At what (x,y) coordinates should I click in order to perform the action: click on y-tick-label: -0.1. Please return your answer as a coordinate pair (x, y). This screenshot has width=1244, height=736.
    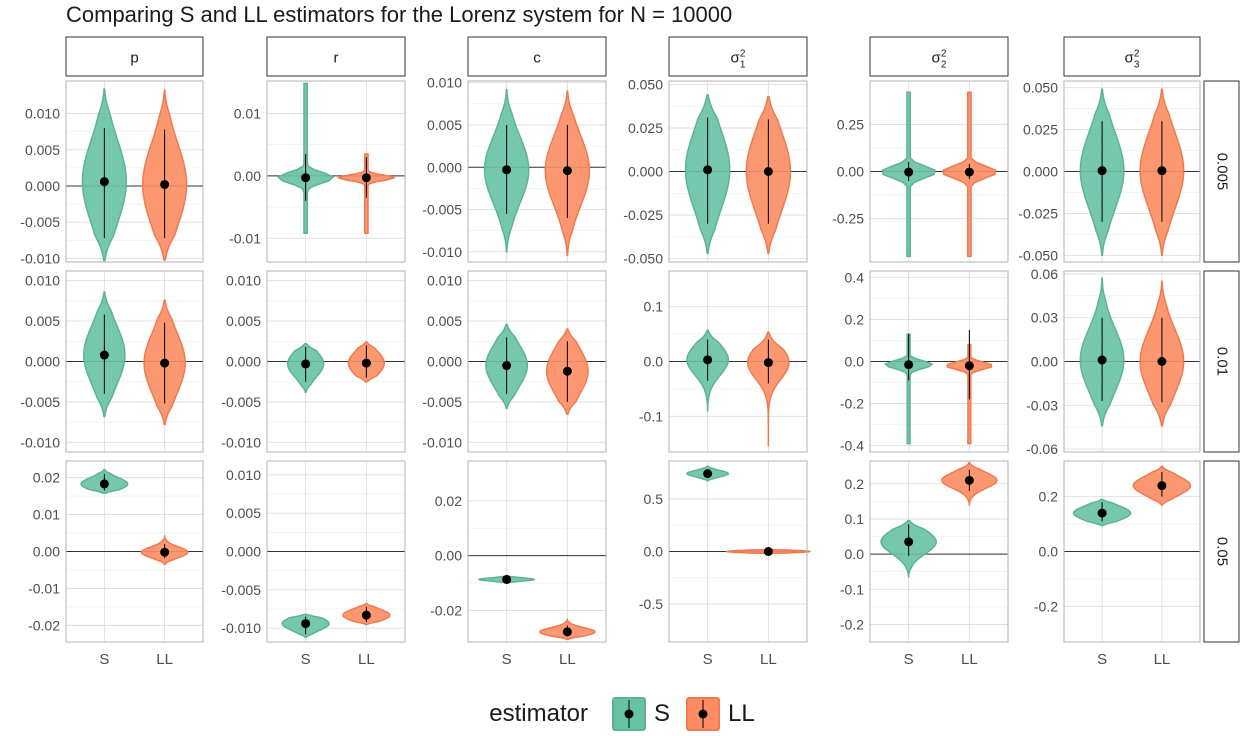
    Looking at the image, I should click on (651, 416).